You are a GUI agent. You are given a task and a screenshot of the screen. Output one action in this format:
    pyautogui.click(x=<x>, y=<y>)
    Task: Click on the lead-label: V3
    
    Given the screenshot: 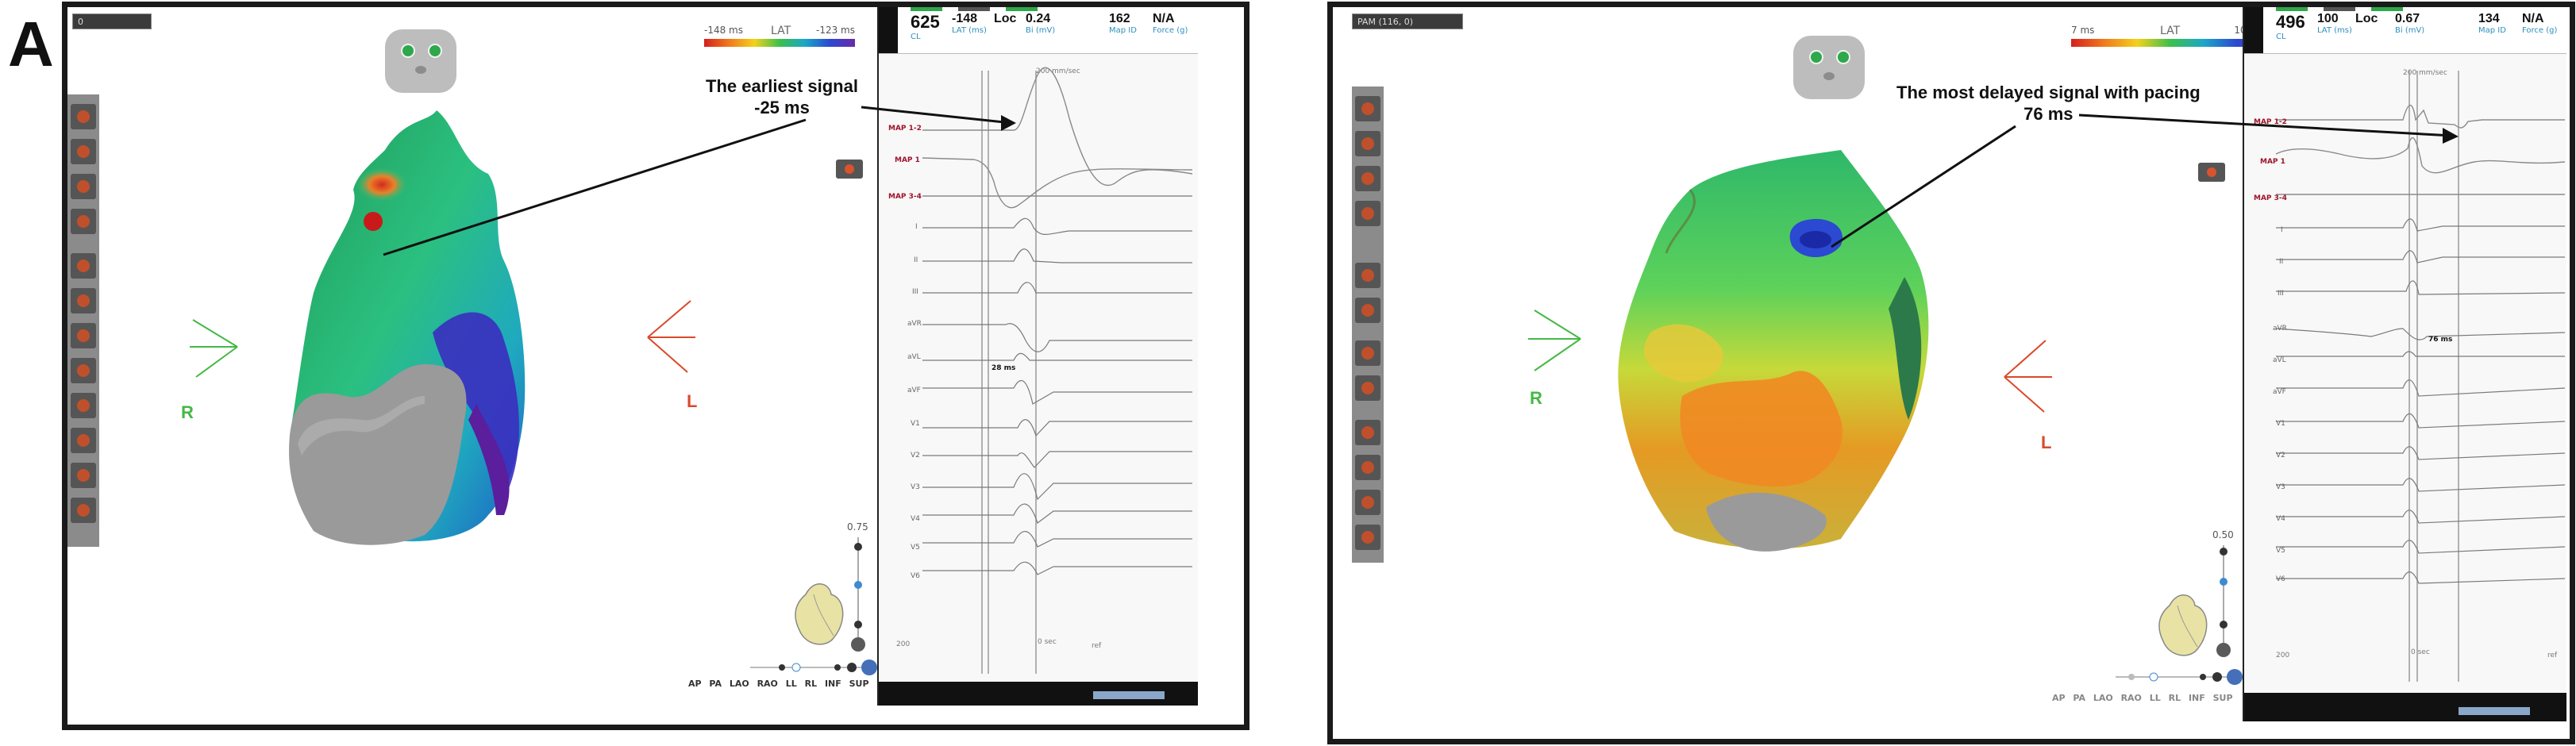 What is the action you would take?
    pyautogui.click(x=915, y=487)
    